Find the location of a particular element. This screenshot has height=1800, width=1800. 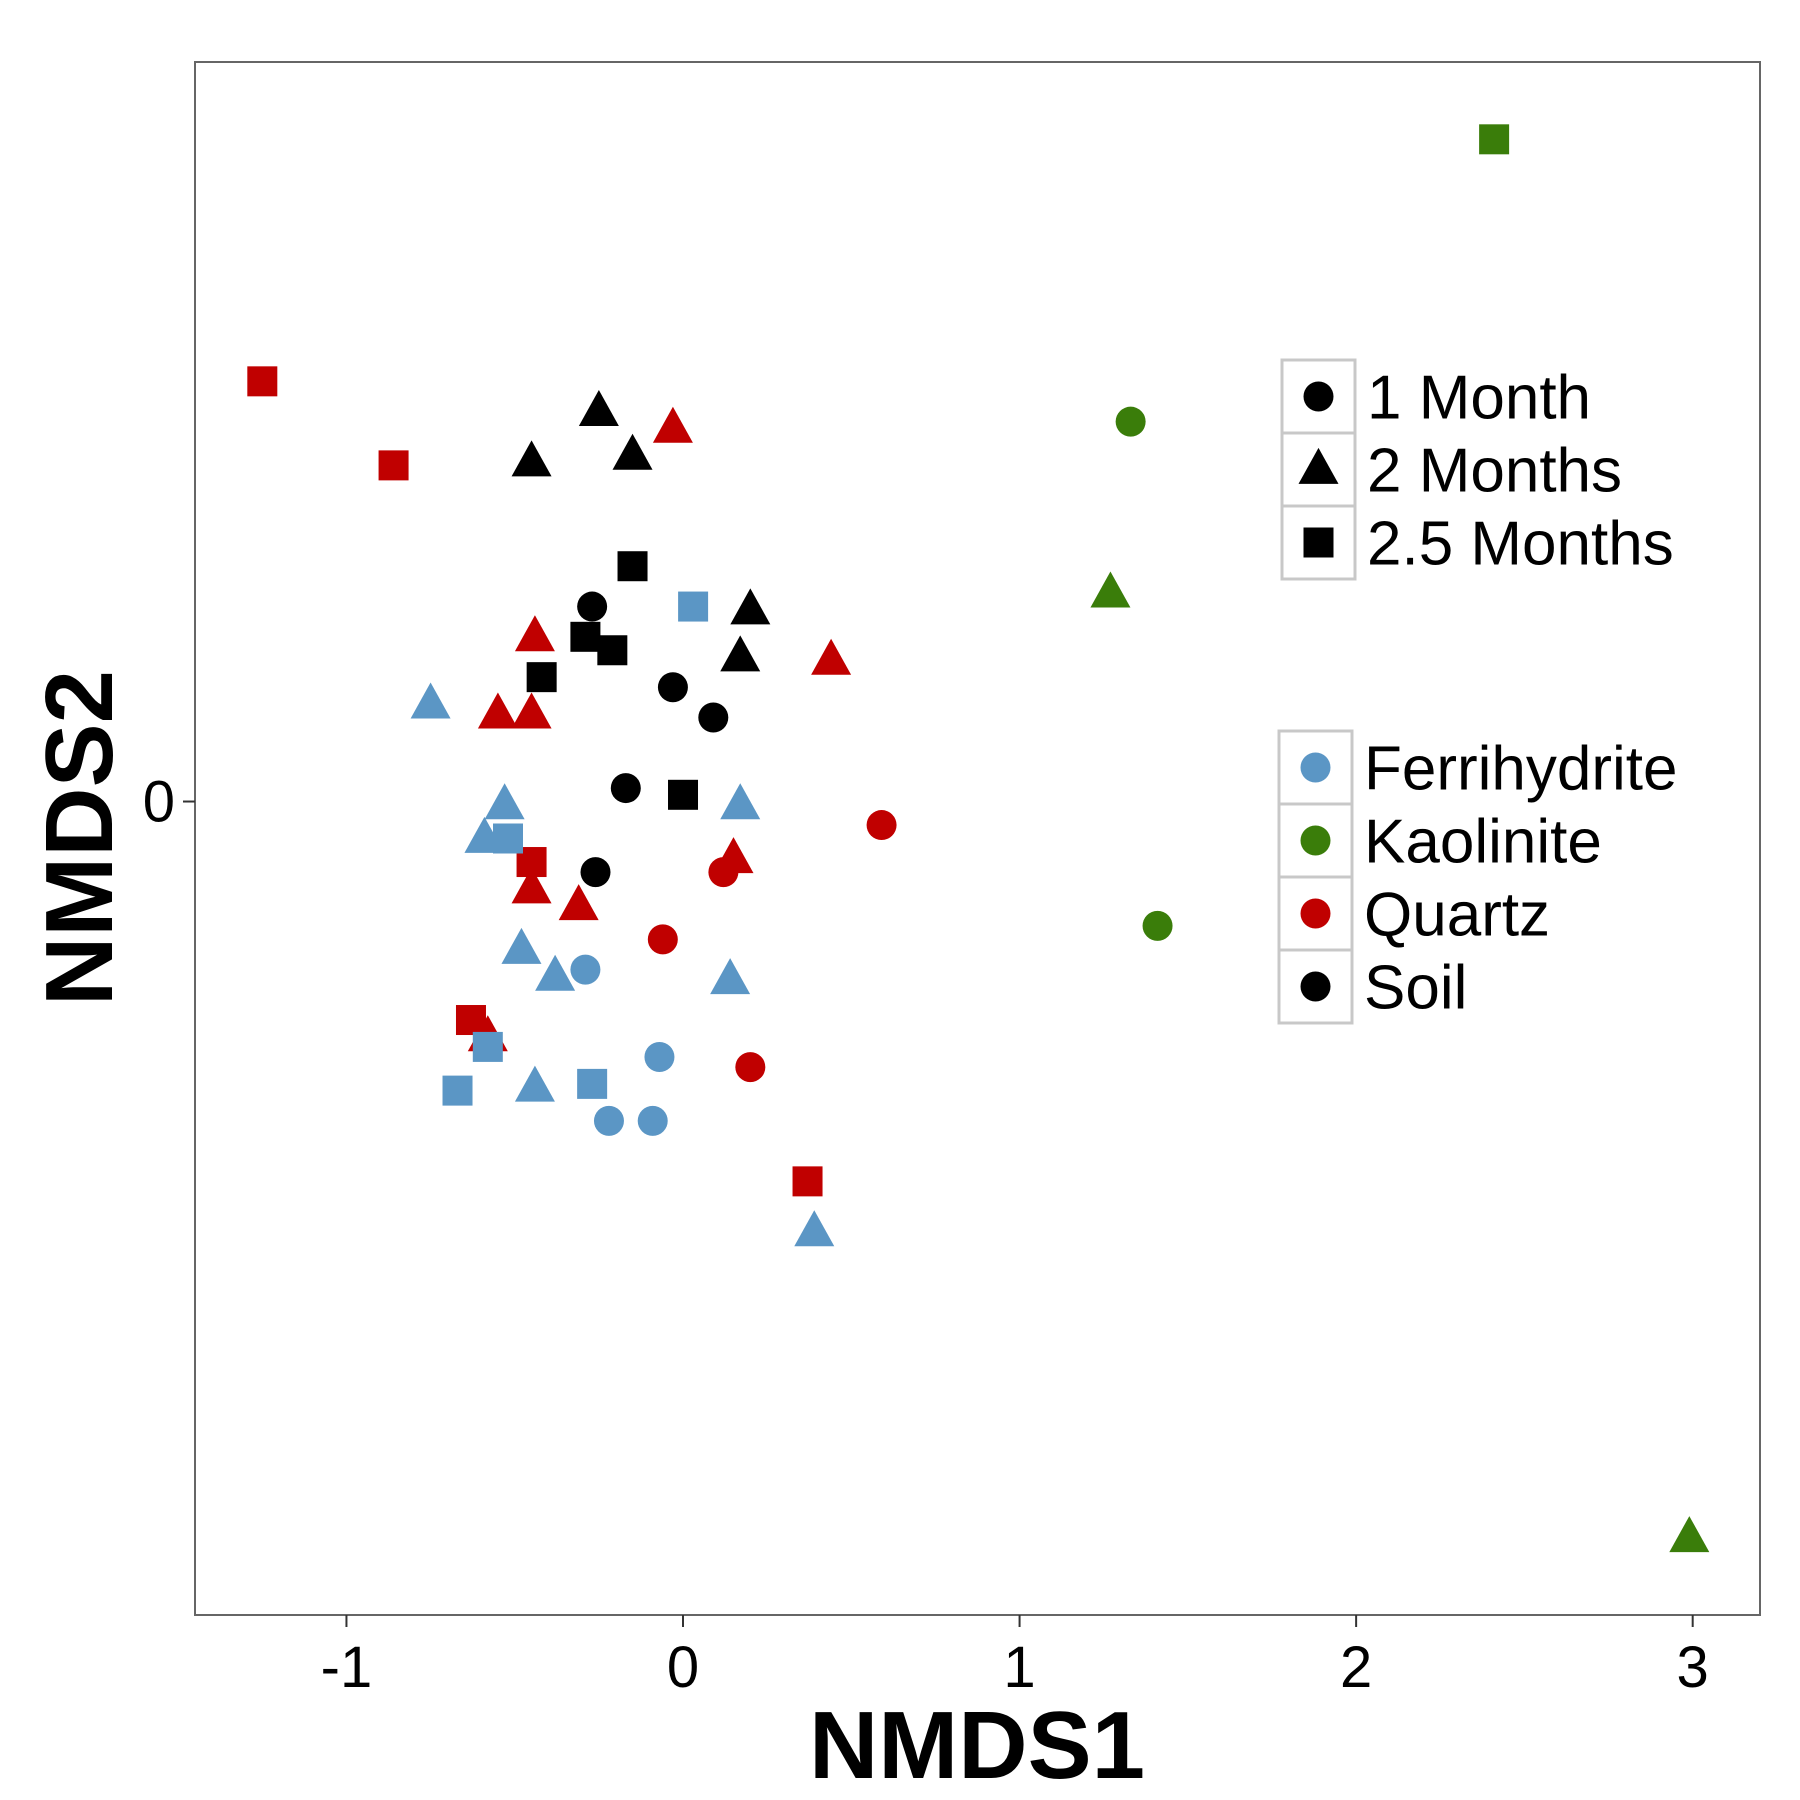

x-tick-label: 1 is located at coordinates (1019, 1667).